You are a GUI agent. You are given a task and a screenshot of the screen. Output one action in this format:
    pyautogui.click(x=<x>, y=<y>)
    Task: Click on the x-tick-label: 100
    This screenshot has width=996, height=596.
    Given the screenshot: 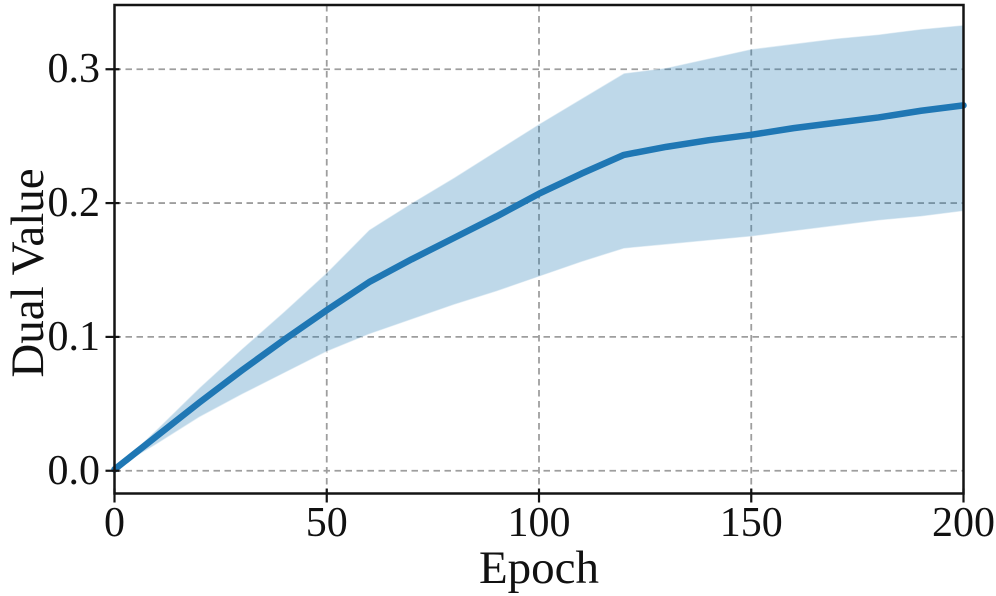 What is the action you would take?
    pyautogui.click(x=539, y=523)
    